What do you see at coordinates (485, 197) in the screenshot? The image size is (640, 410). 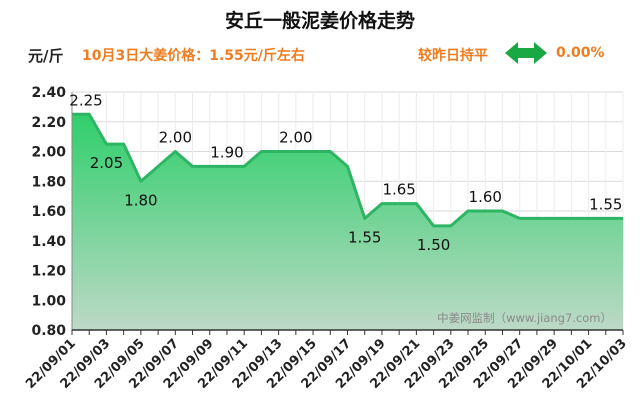 I see `data-label: 1.60` at bounding box center [485, 197].